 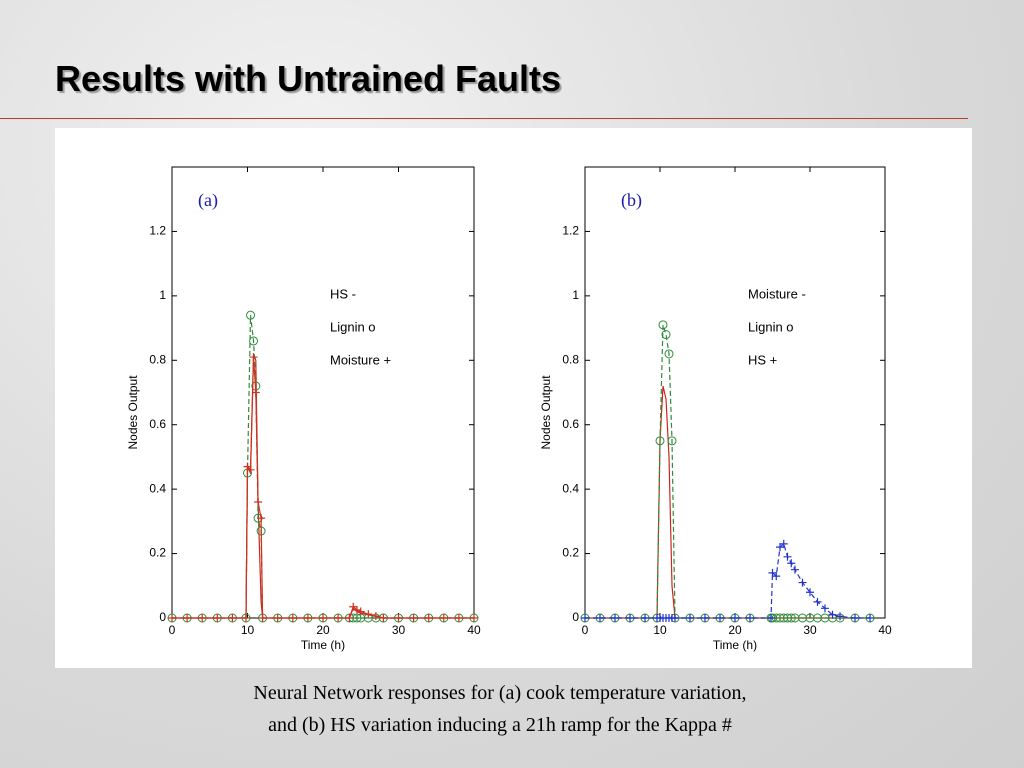 I want to click on legend-label: HS -, so click(x=343, y=293).